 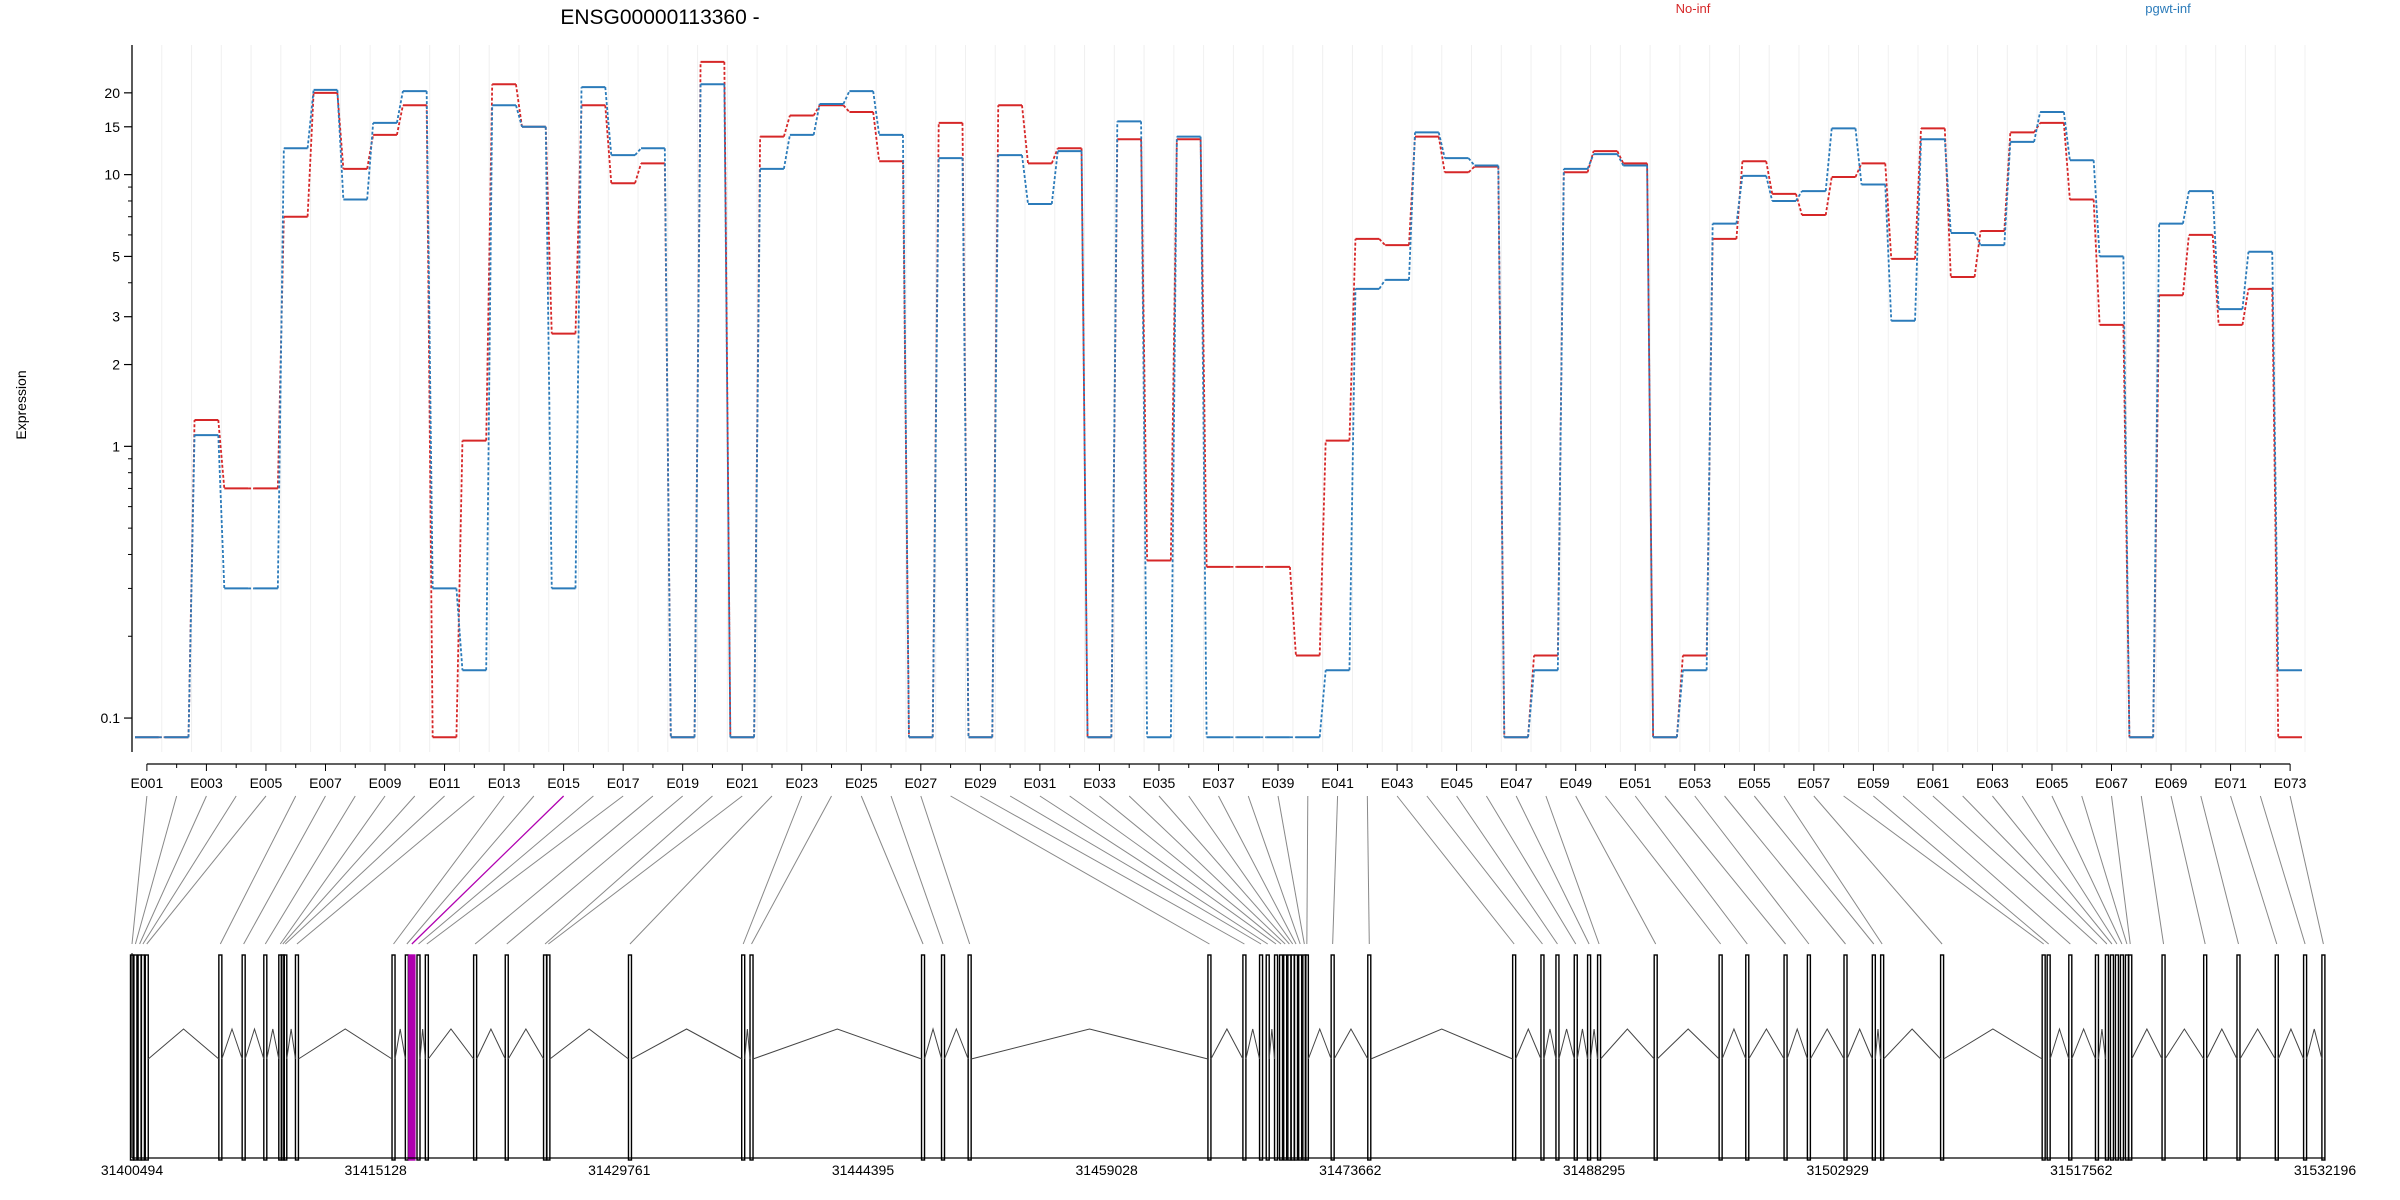 What do you see at coordinates (659, 17) in the screenshot?
I see `chart-title: ENSG00000113360 -` at bounding box center [659, 17].